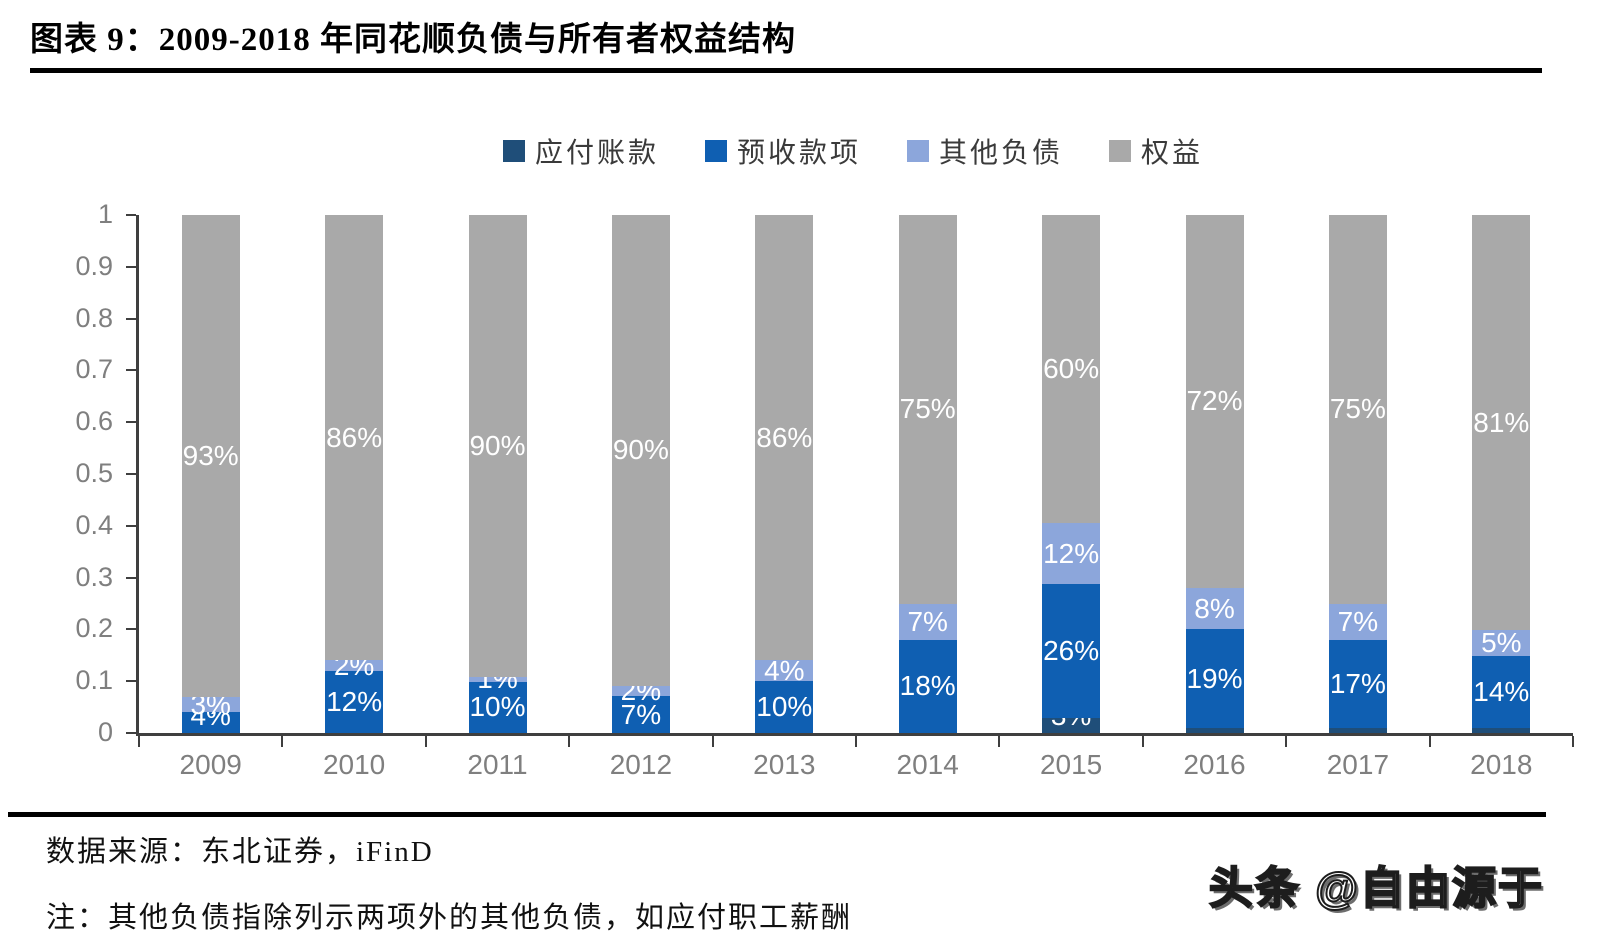 The width and height of the screenshot is (1608, 947). What do you see at coordinates (449, 918) in the screenshot?
I see `footnote-text: 注：其他负债指除列示两项外的其他负债，如应付职工薪酬` at bounding box center [449, 918].